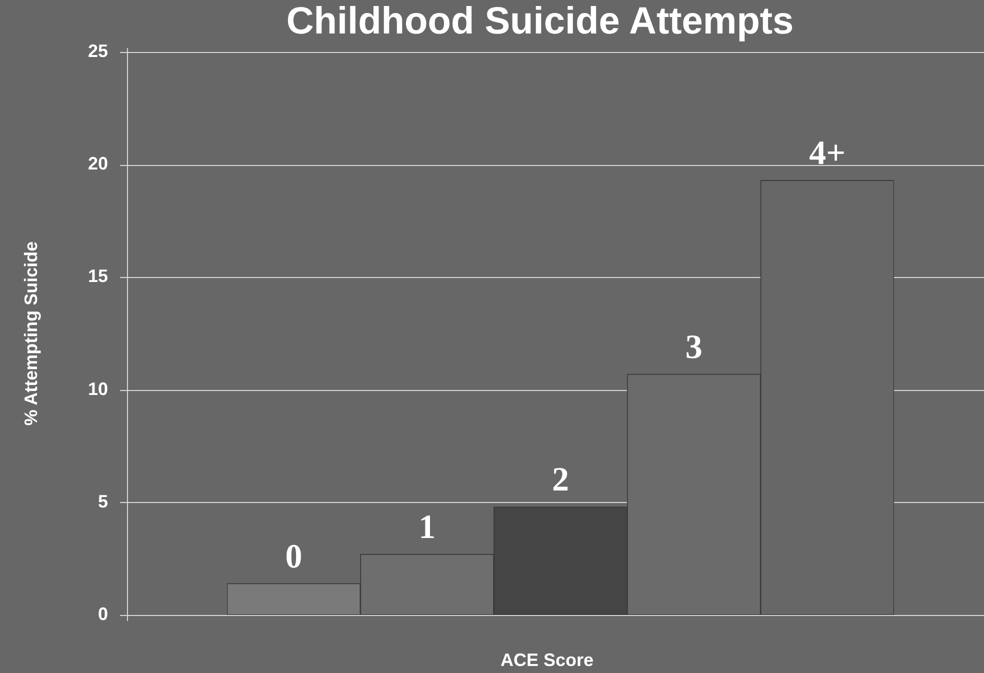  Describe the element at coordinates (30, 333) in the screenshot. I see `y-axis-title: % Attempting Suicide` at that location.